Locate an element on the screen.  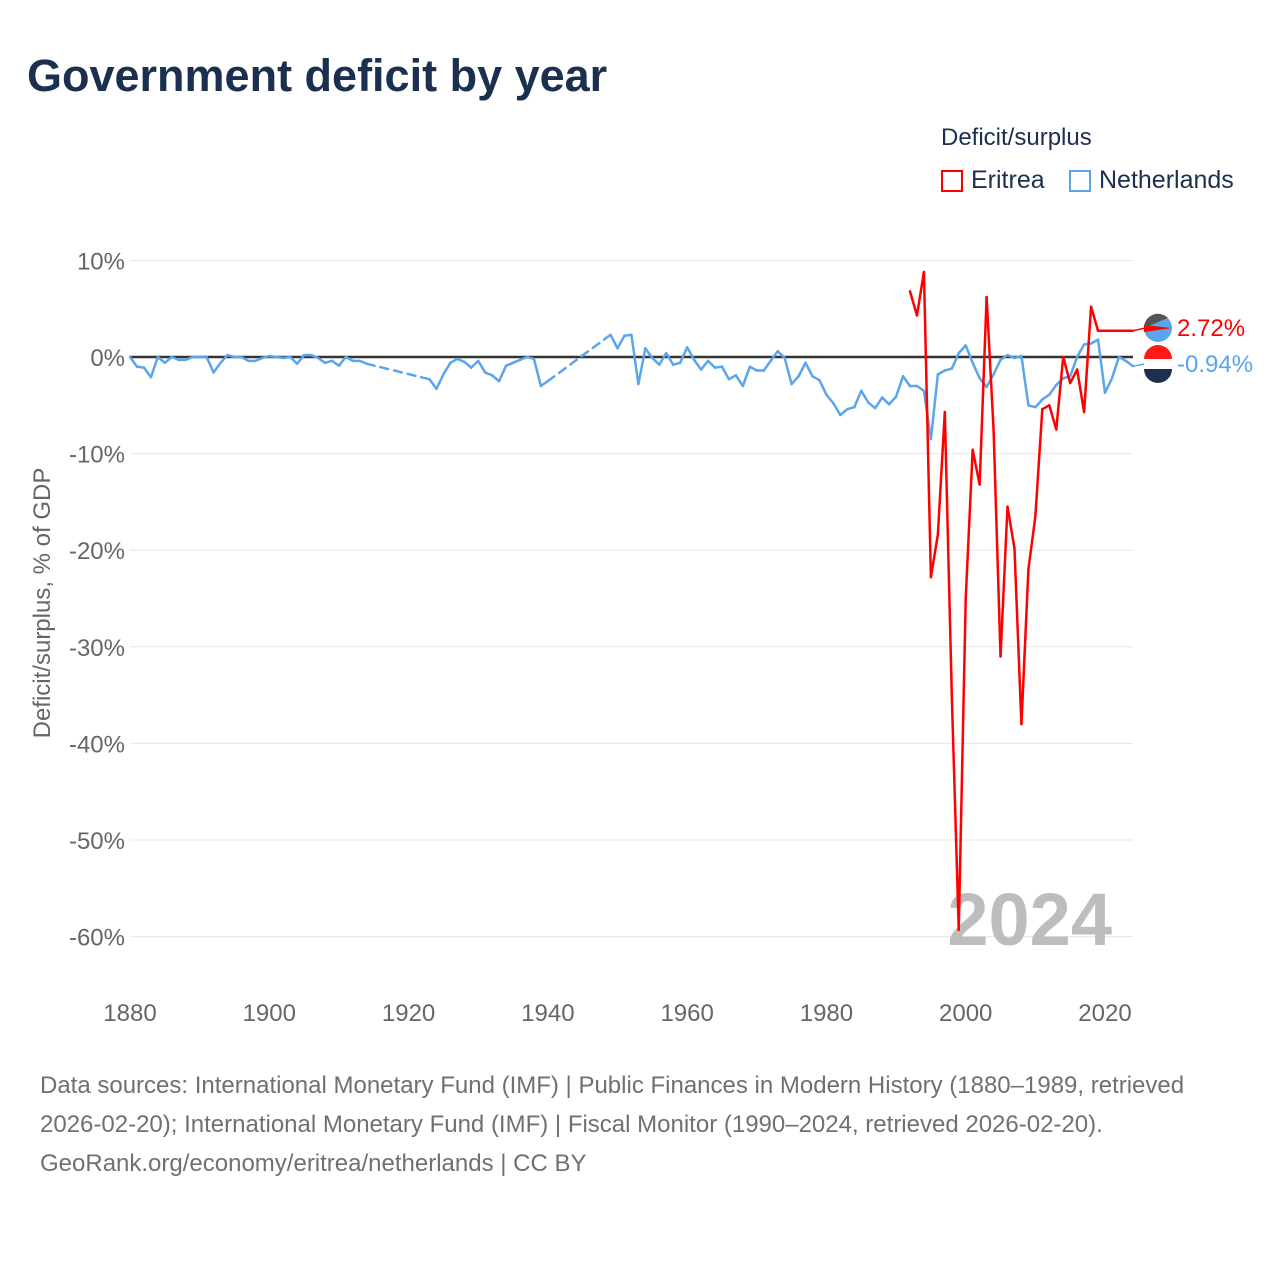
legend-item-eritrea: Eritrea is located at coordinates (993, 180).